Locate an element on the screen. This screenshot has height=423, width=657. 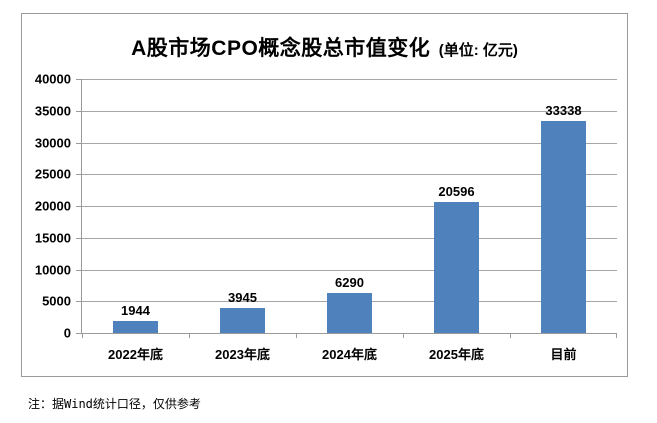
category-label: 2025年底 is located at coordinates (456, 354).